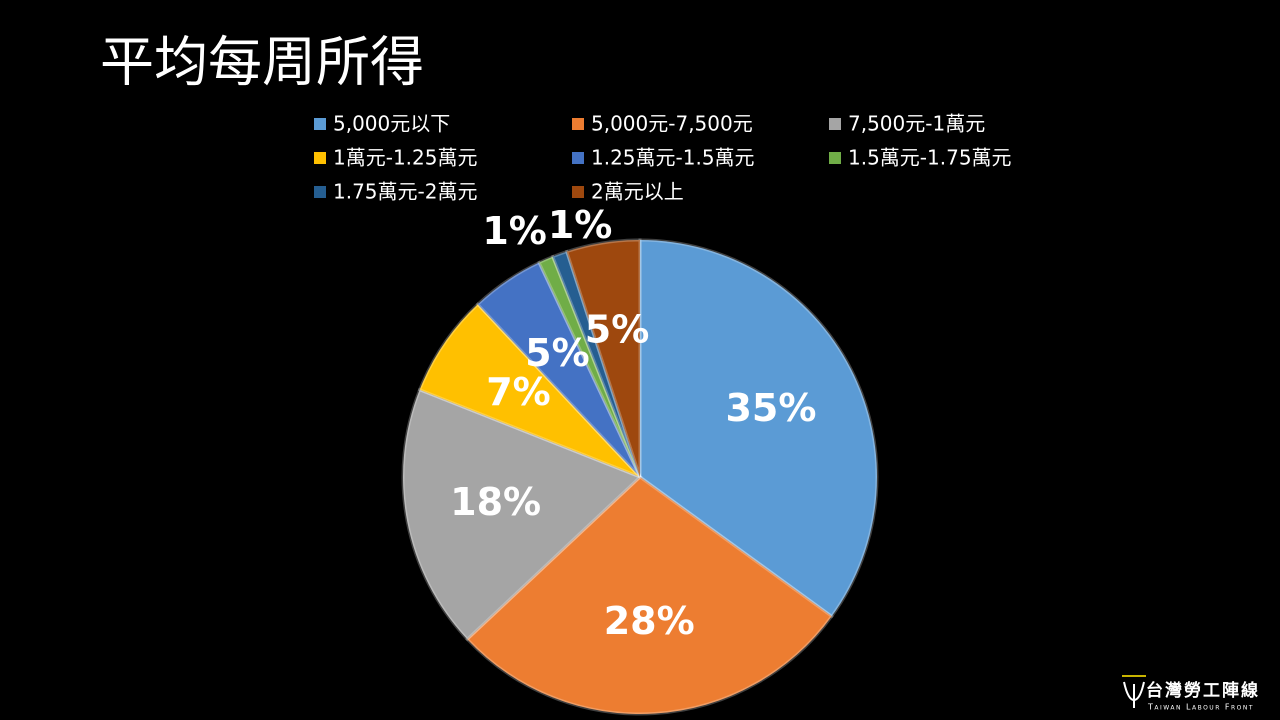 This screenshot has width=1280, height=720. Describe the element at coordinates (518, 392) in the screenshot. I see `data-label: 7%` at that location.